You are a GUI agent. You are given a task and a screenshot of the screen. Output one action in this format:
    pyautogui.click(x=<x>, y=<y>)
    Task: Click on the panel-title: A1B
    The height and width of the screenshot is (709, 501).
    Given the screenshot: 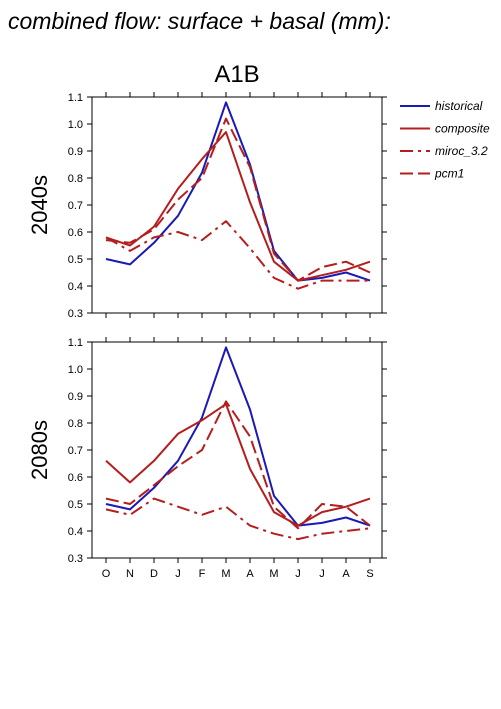 What is the action you would take?
    pyautogui.click(x=236, y=74)
    